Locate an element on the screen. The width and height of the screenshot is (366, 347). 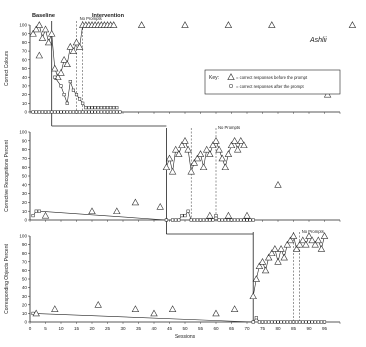
x-axis-label: Sessions is located at coordinates (185, 337).